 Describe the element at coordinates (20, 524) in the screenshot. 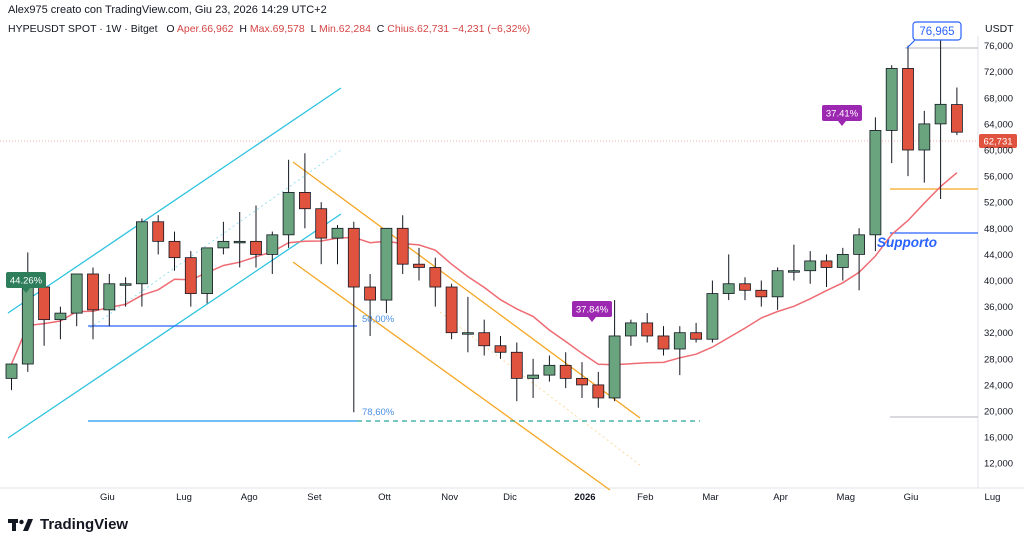

I see `tradingview-logo-icon` at that location.